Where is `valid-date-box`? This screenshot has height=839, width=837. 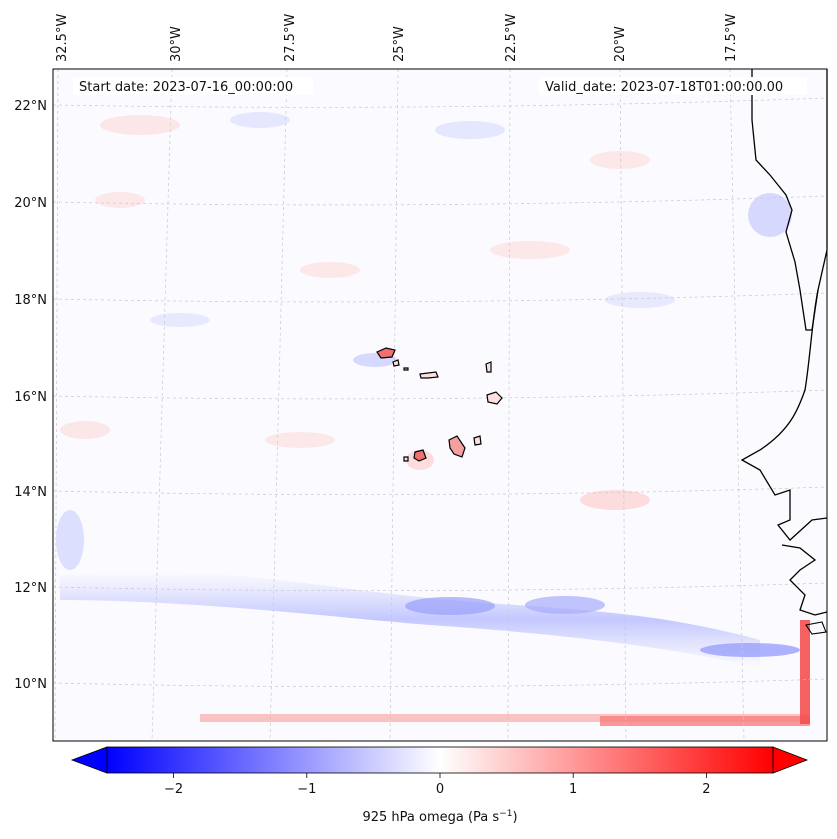 valid-date-box is located at coordinates (673, 86).